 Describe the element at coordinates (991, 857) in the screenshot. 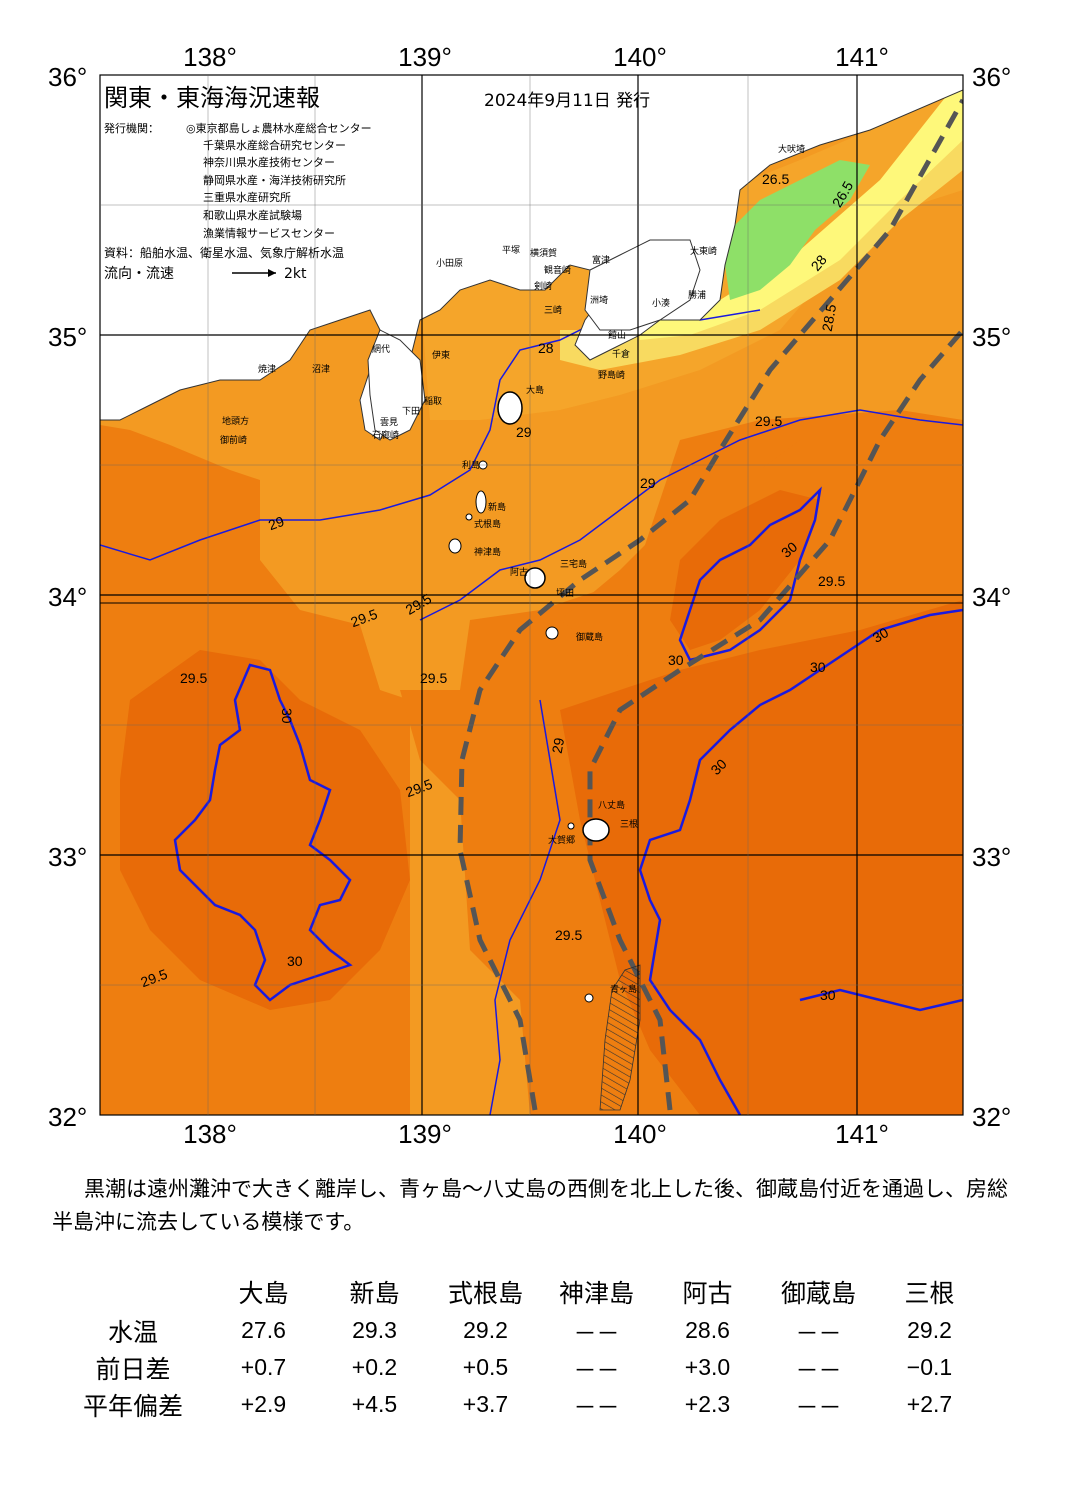

I see `lat-tick-right-33: 33°` at that location.